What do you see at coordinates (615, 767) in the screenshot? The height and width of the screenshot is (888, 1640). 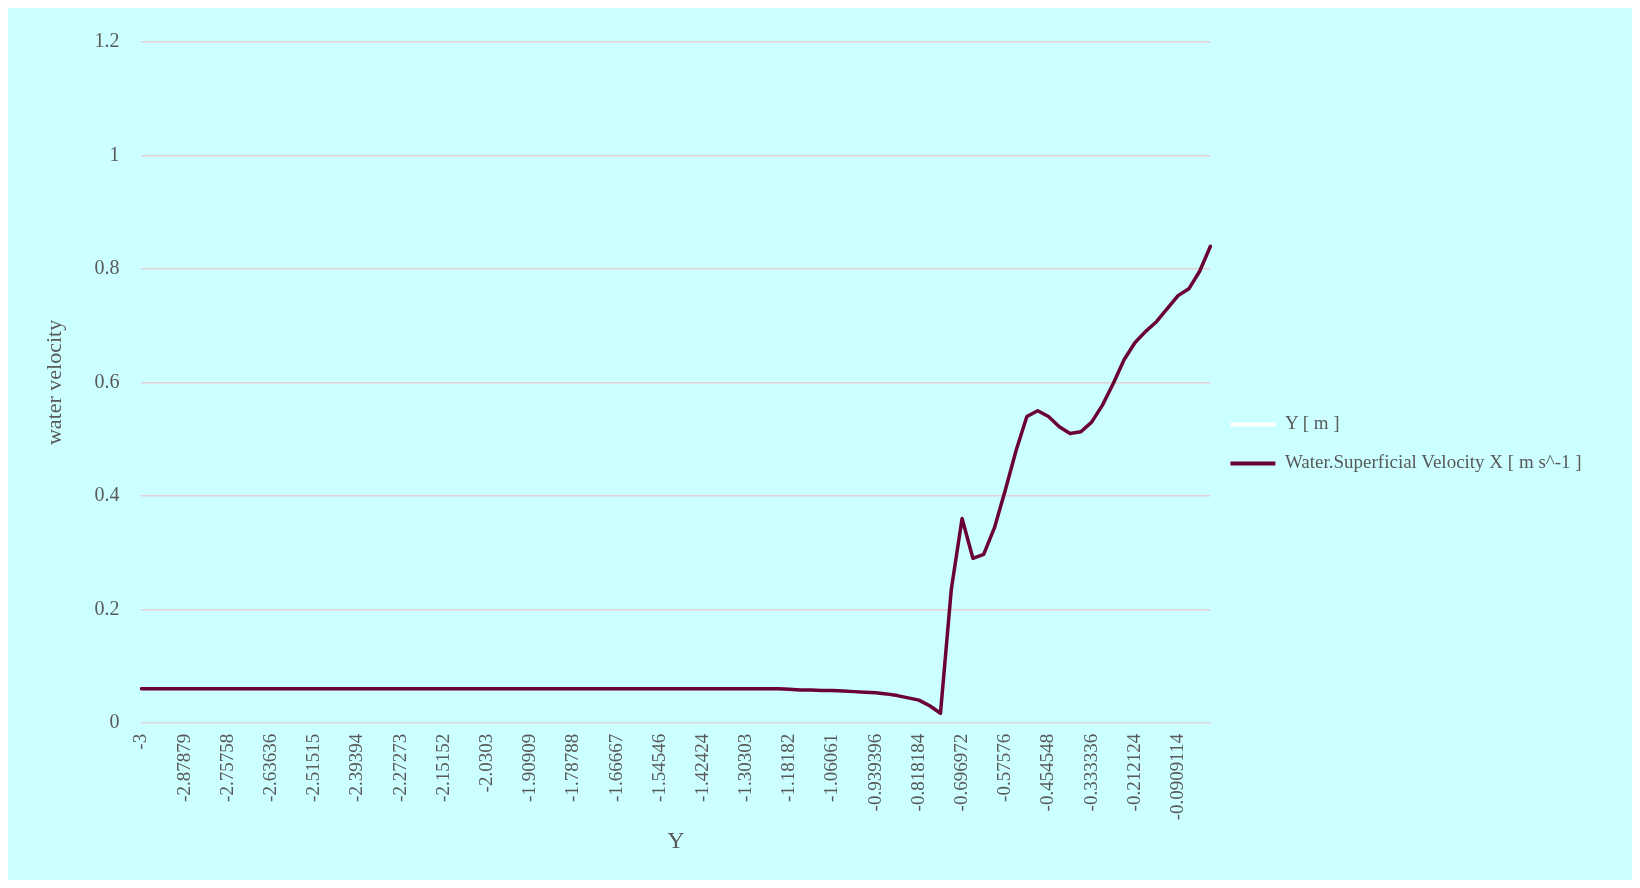 I see `x-tick-label: -1.66667` at bounding box center [615, 767].